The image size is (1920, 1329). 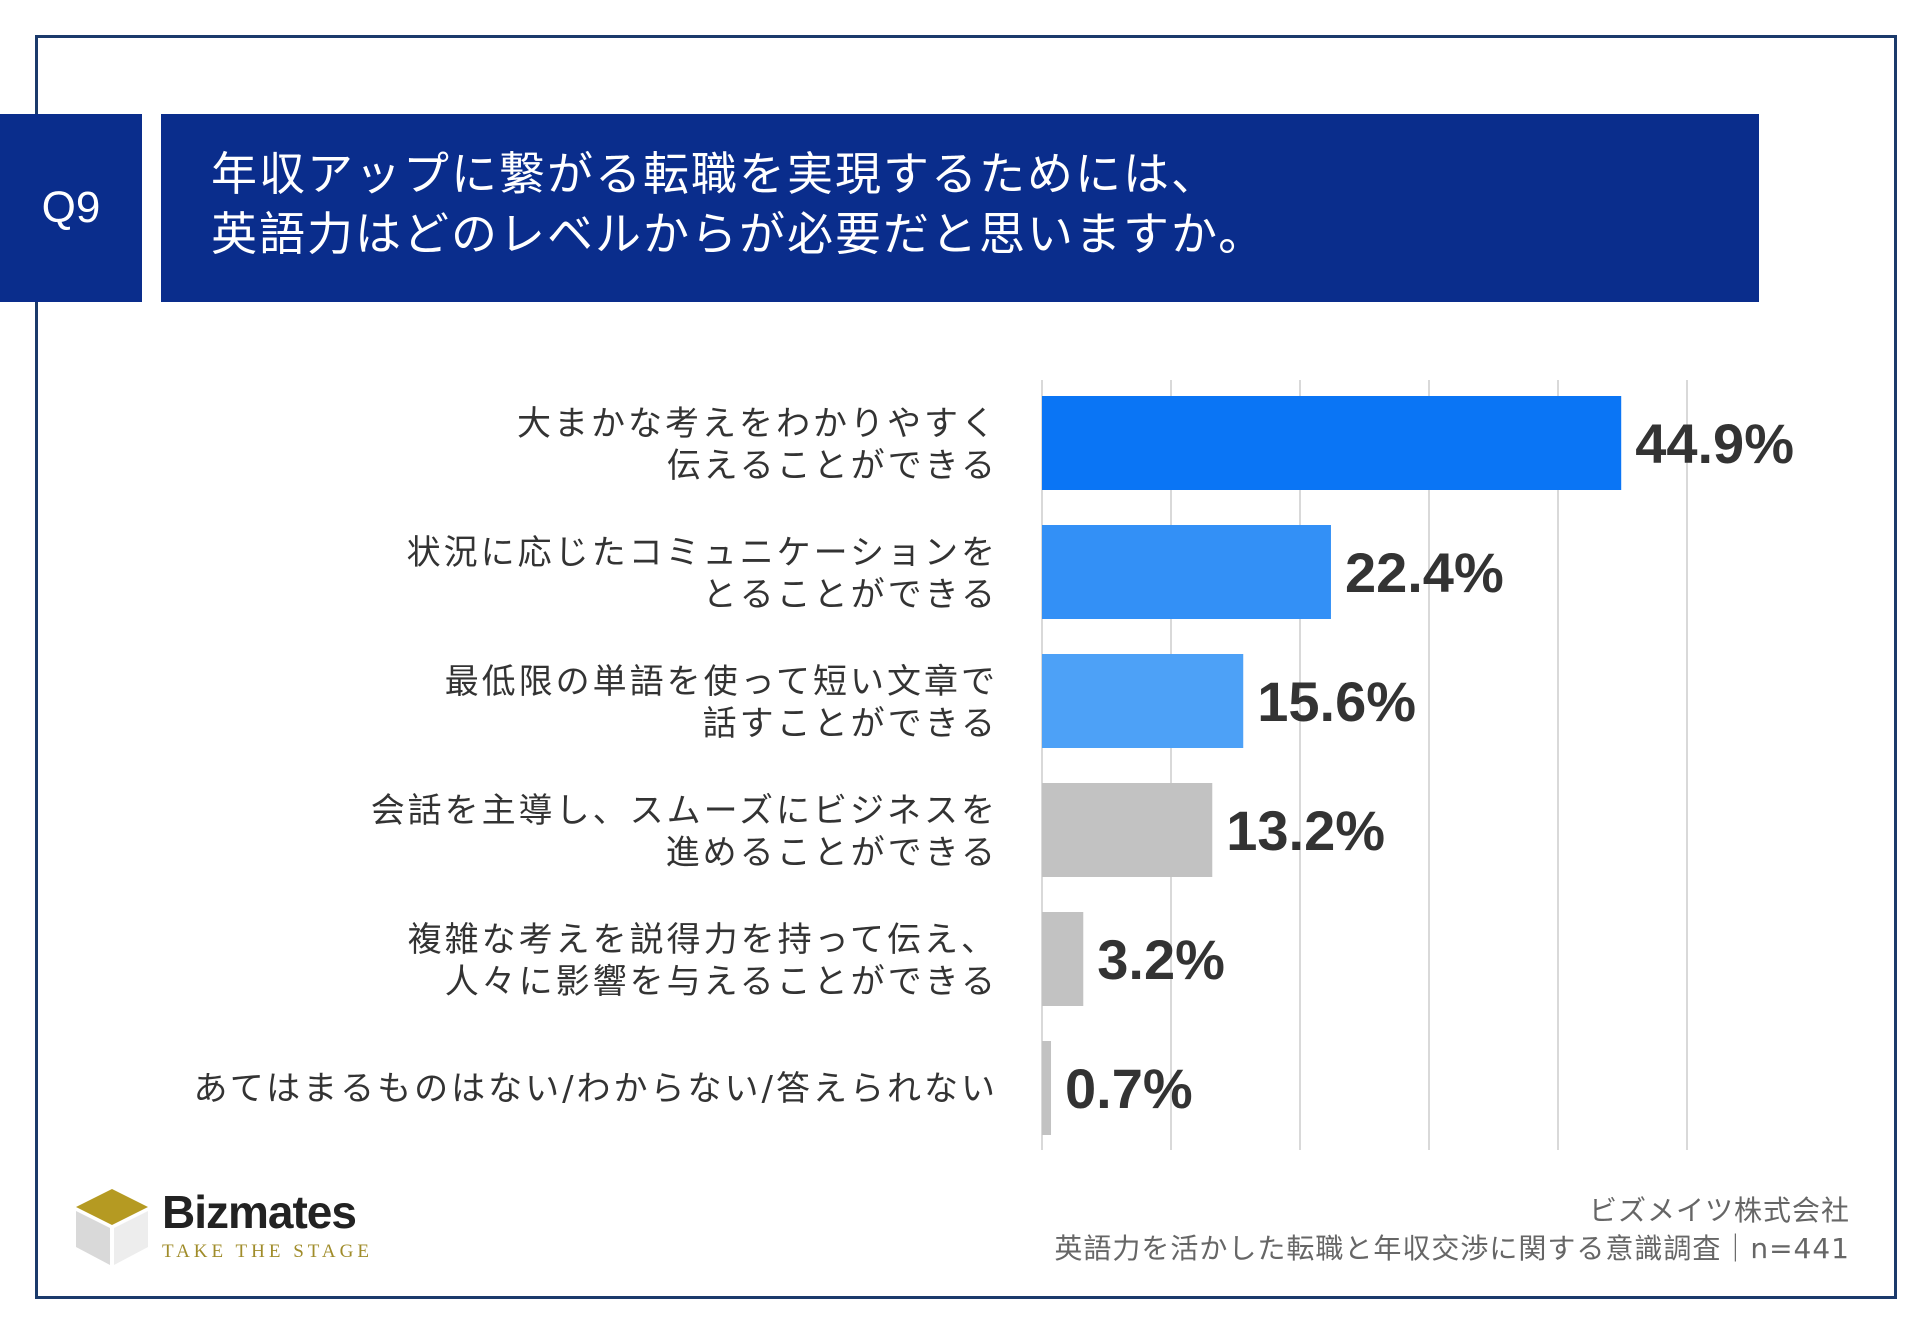 What do you see at coordinates (1336, 701) in the screenshot?
I see `value-label: 15.6%` at bounding box center [1336, 701].